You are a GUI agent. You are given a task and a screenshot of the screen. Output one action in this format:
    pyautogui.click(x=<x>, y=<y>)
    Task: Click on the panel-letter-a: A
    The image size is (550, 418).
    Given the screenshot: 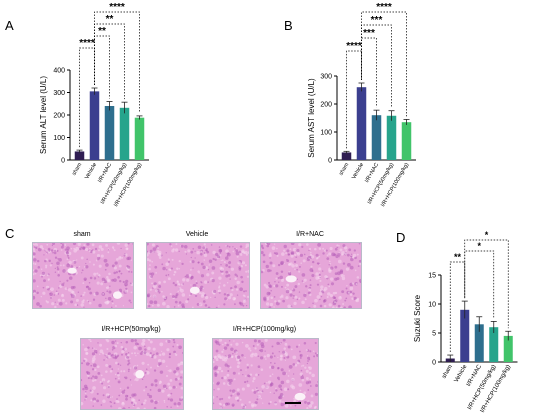 What is the action you would take?
    pyautogui.click(x=9, y=25)
    